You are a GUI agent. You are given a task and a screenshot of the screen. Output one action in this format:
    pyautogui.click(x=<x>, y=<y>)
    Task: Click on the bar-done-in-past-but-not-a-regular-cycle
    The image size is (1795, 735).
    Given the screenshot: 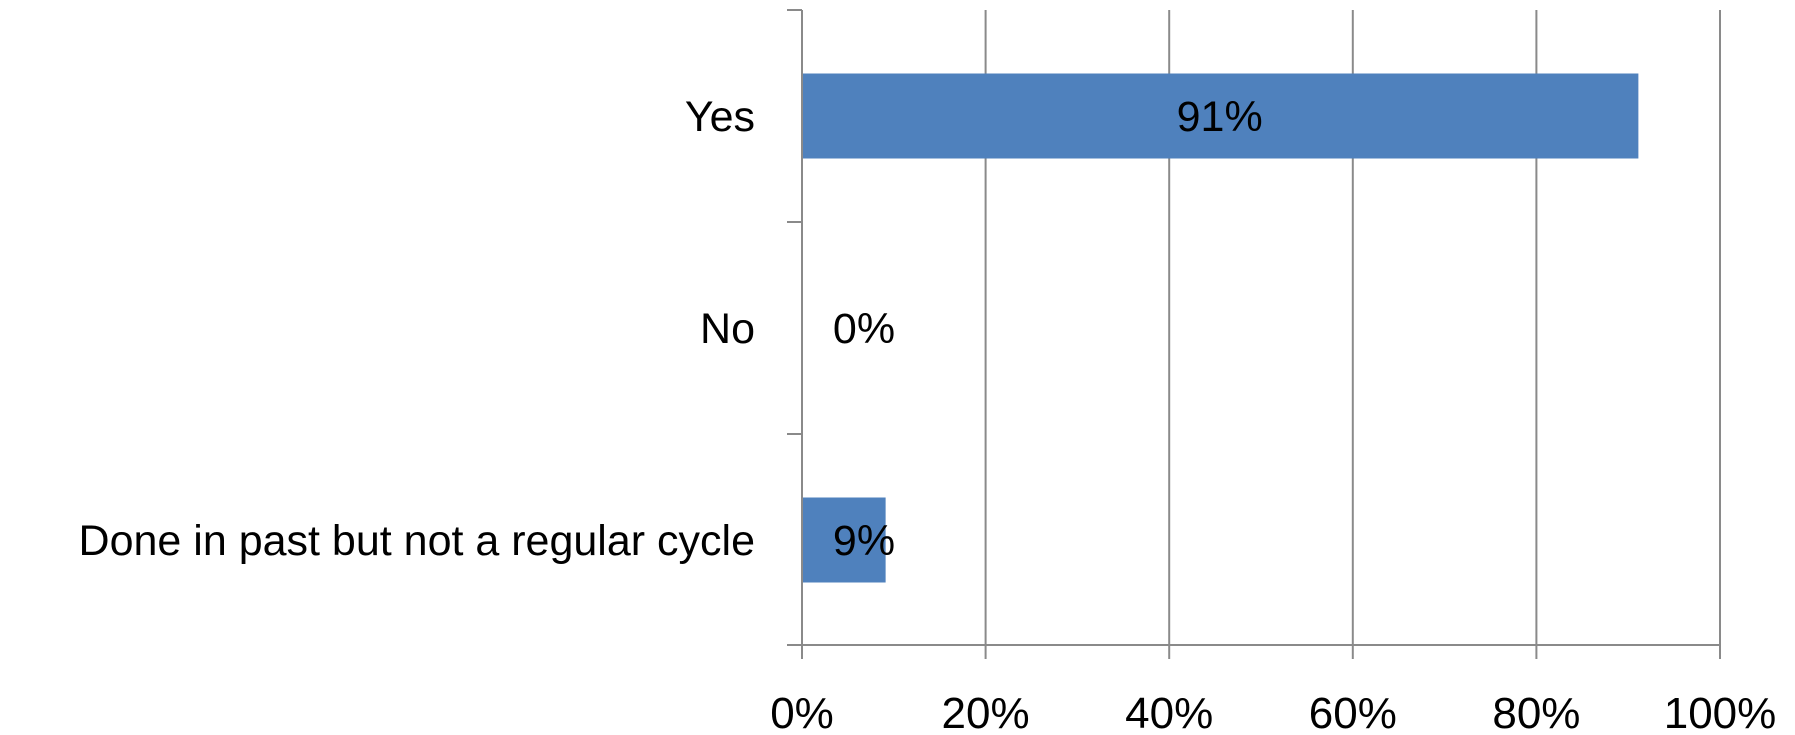 What is the action you would take?
    pyautogui.click(x=844, y=540)
    